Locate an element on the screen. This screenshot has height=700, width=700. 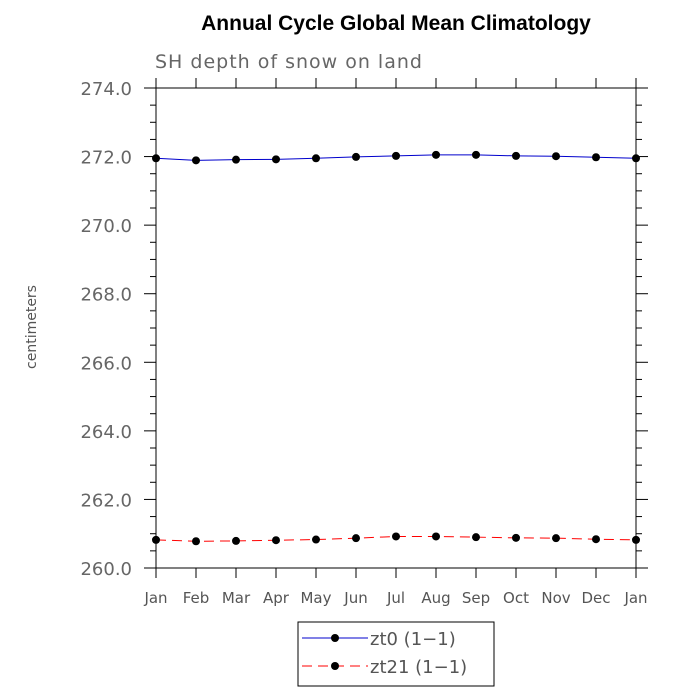
x-tick-label: Mar is located at coordinates (236, 598).